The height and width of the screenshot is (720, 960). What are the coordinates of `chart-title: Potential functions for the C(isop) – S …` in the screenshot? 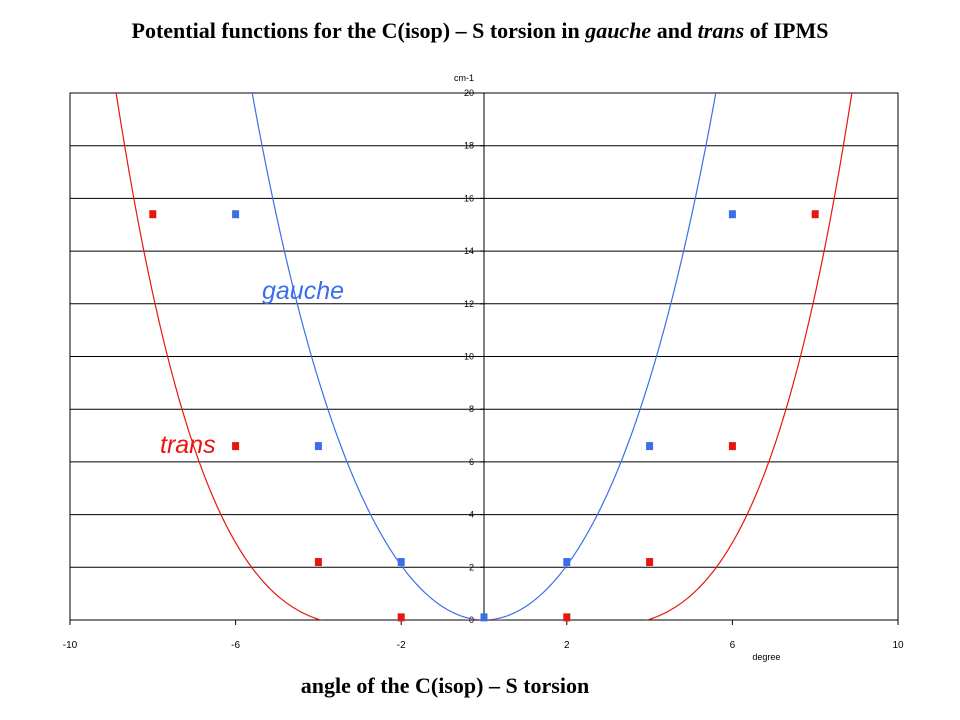 It's located at (480, 31).